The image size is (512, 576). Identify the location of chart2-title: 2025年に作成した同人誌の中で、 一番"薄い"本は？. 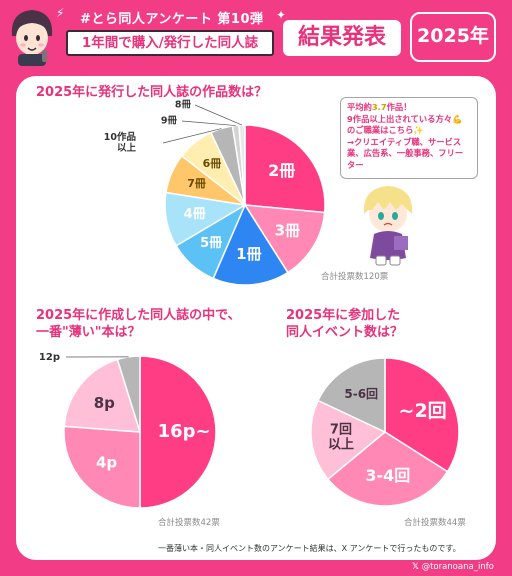
(138, 324).